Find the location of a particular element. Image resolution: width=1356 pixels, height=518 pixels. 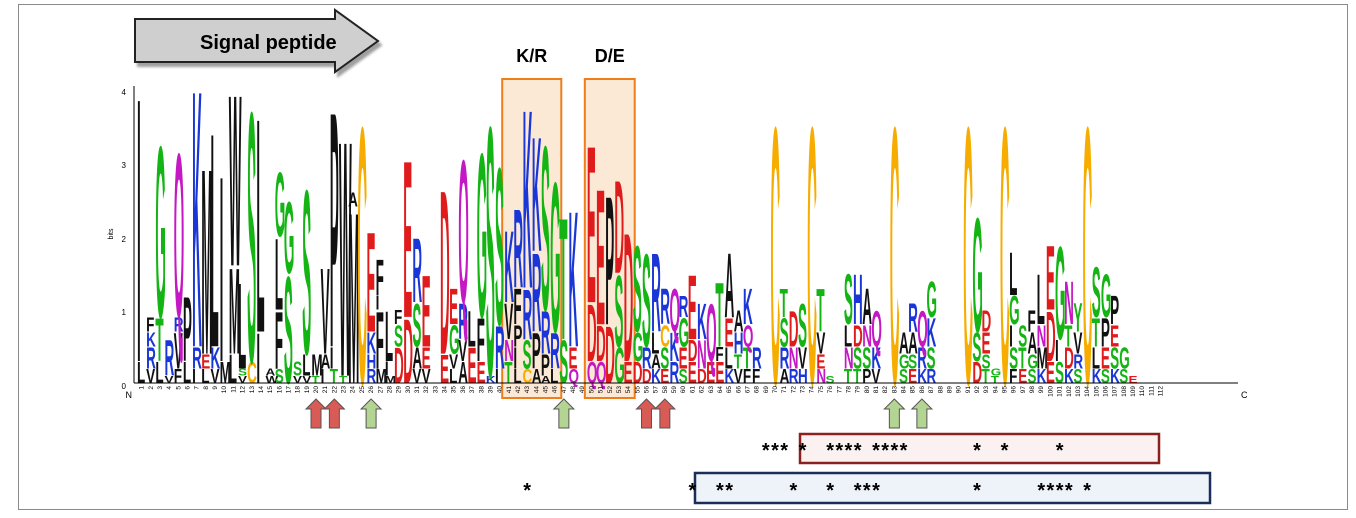

logo-letter: M is located at coordinates (225, 374).